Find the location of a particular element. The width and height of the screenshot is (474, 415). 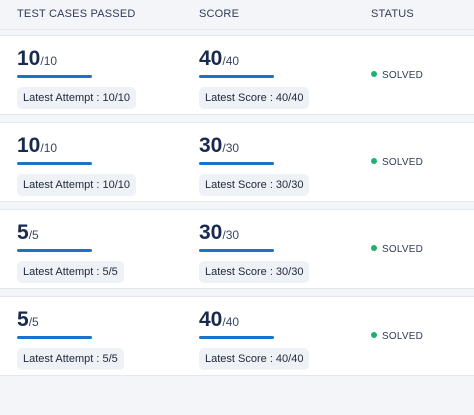

header-status: STATUS is located at coordinates (392, 14).